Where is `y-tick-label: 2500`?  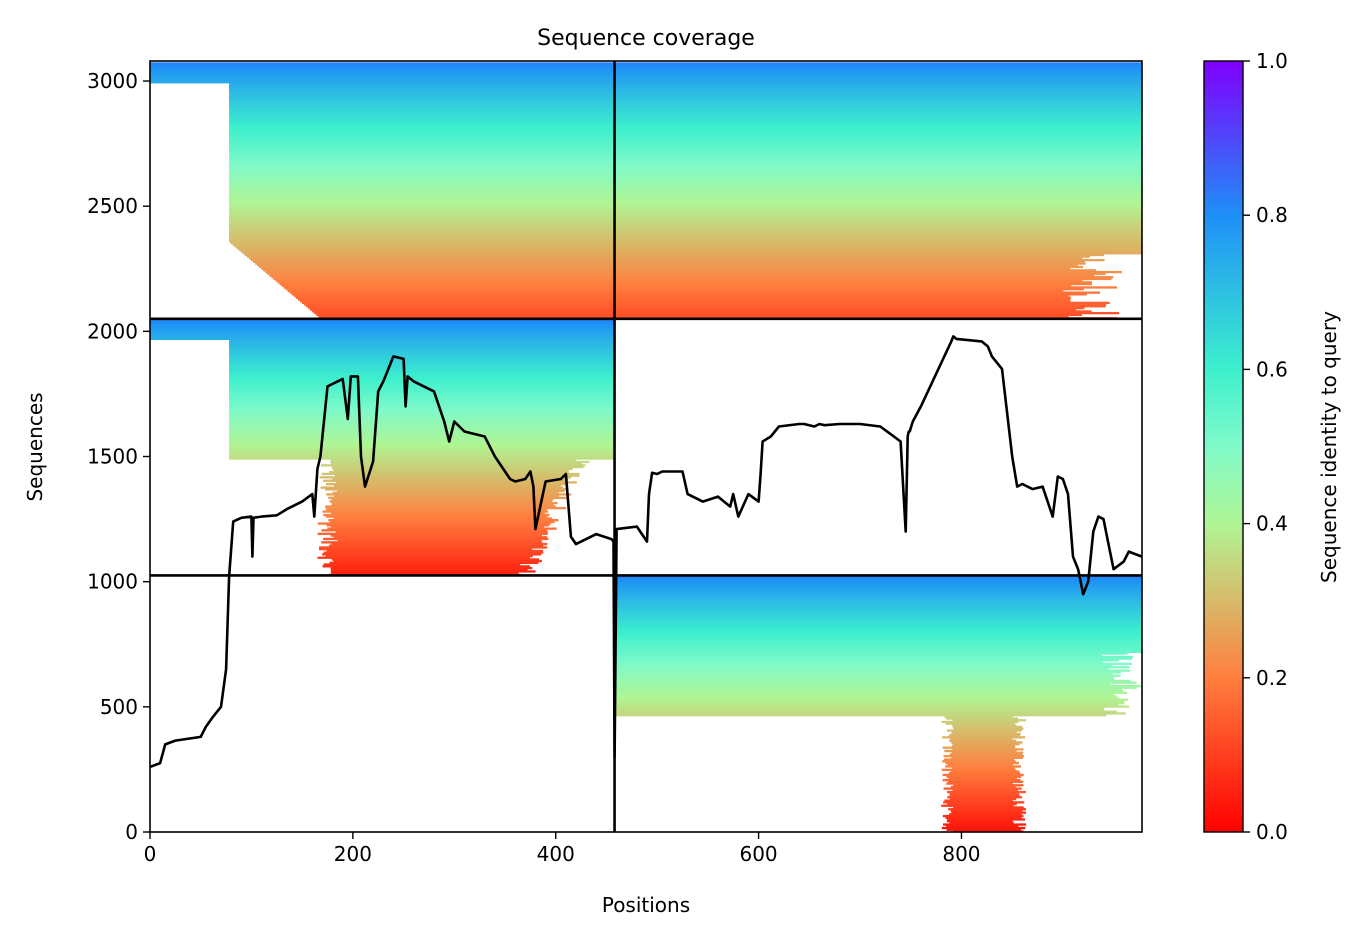 y-tick-label: 2500 is located at coordinates (112, 206).